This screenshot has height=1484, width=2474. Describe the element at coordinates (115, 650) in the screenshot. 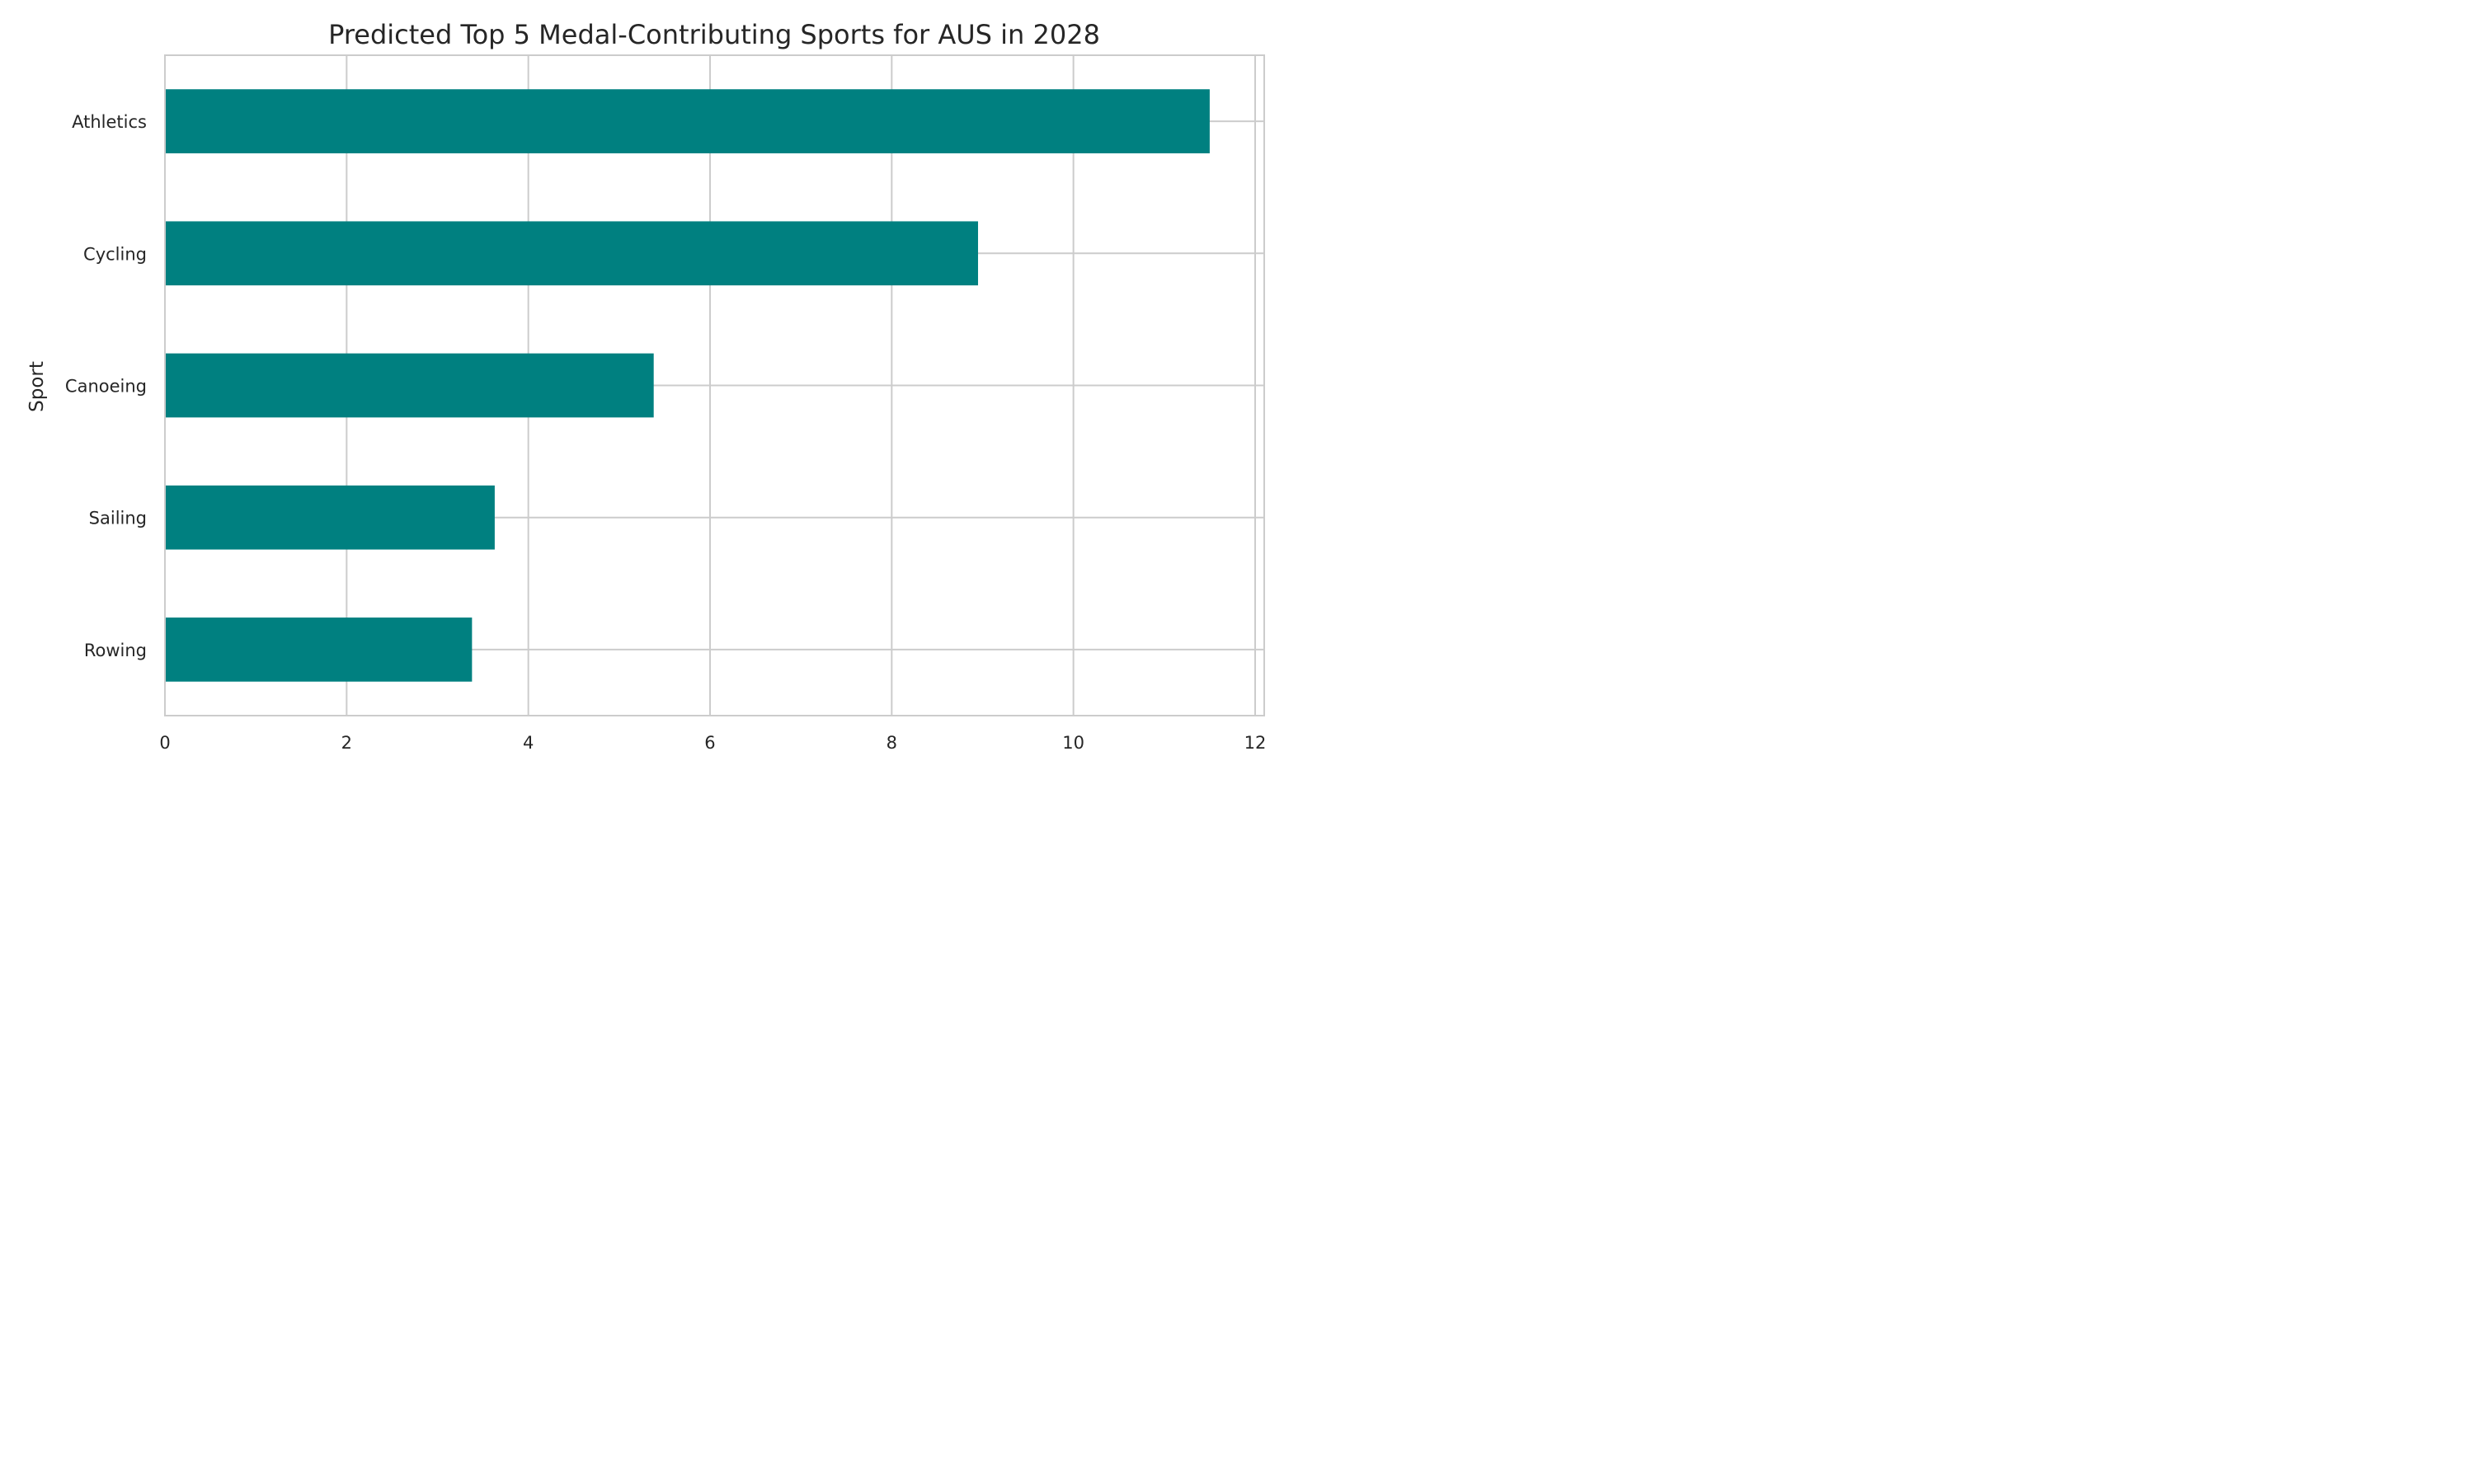

I see `y-tick-label-rowing: Rowing` at that location.